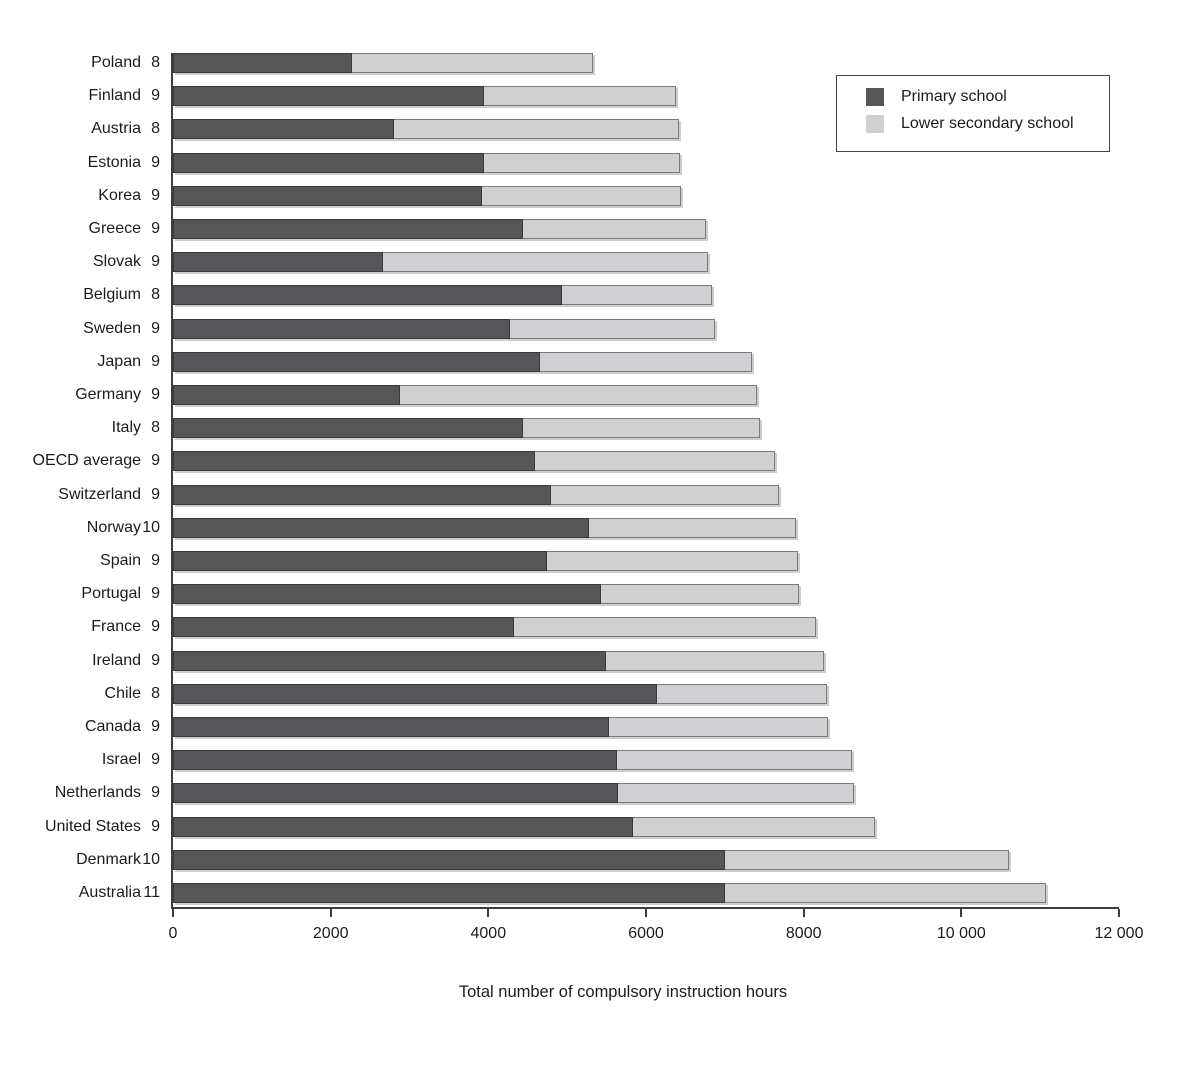 This screenshot has width=1200, height=1069. Describe the element at coordinates (99, 494) in the screenshot. I see `country-name: Switzerland` at that location.